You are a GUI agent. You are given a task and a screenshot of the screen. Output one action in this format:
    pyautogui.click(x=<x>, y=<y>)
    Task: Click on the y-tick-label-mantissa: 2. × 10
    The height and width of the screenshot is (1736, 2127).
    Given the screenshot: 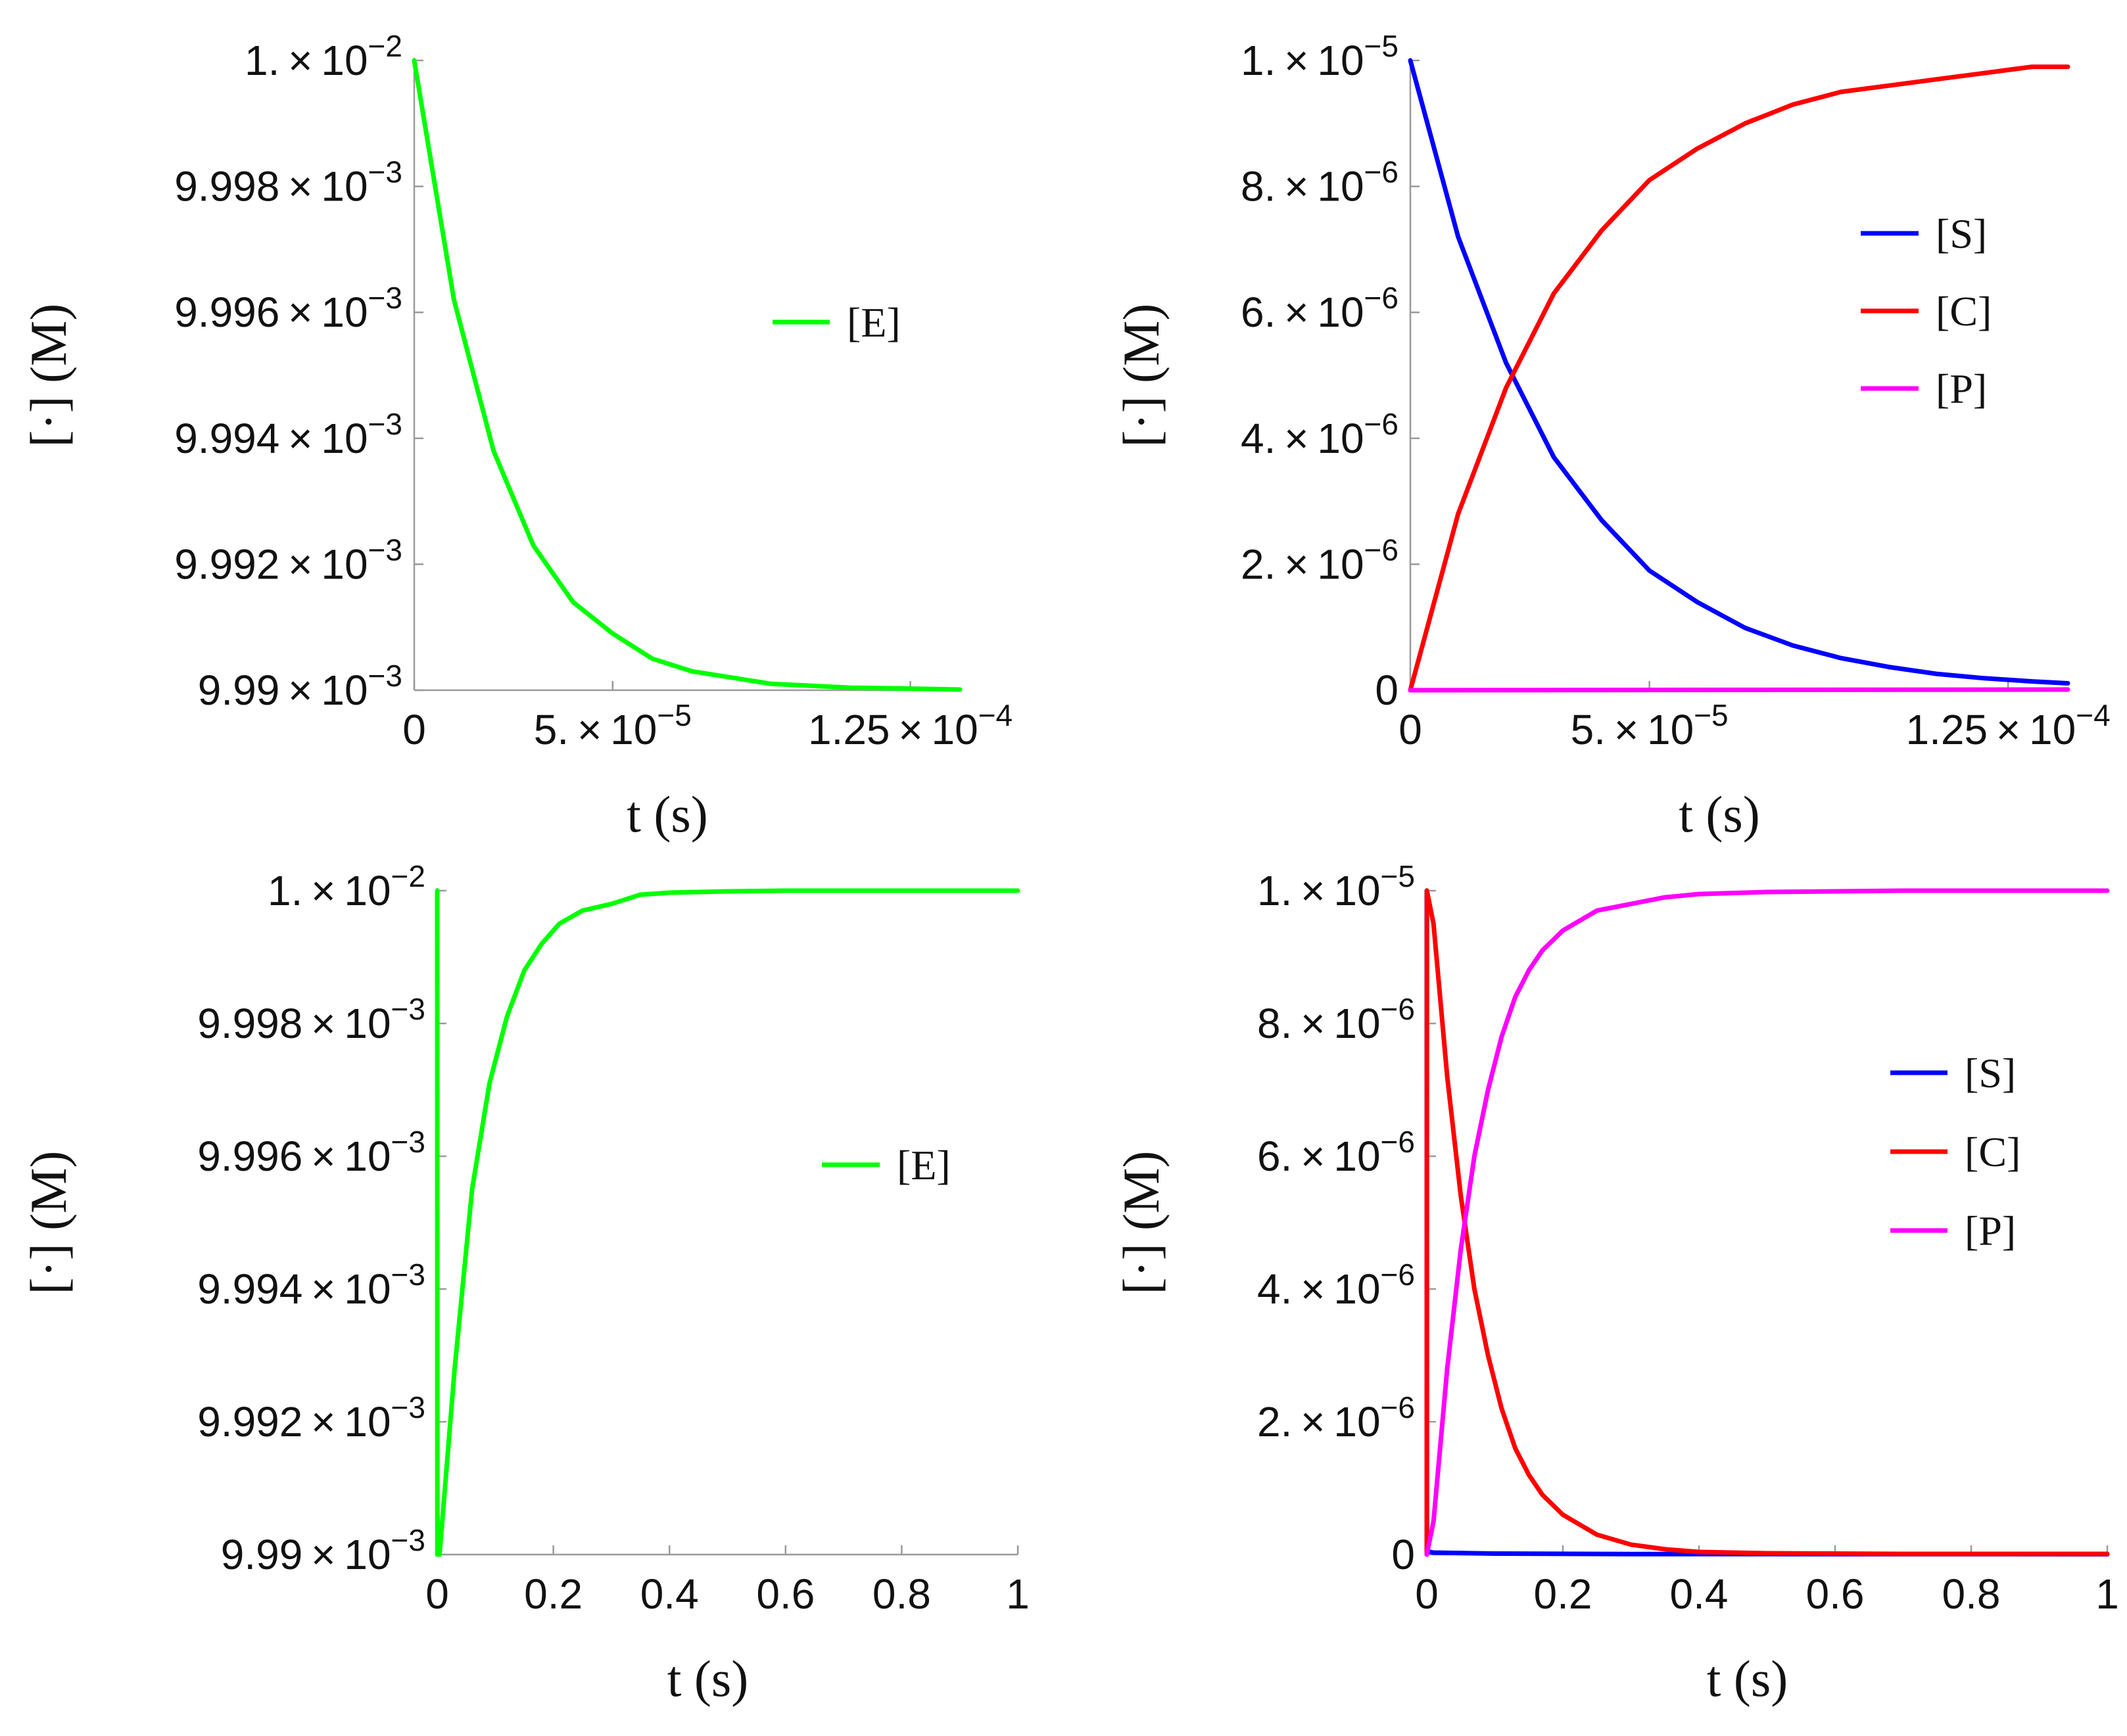 What is the action you would take?
    pyautogui.click(x=1303, y=564)
    